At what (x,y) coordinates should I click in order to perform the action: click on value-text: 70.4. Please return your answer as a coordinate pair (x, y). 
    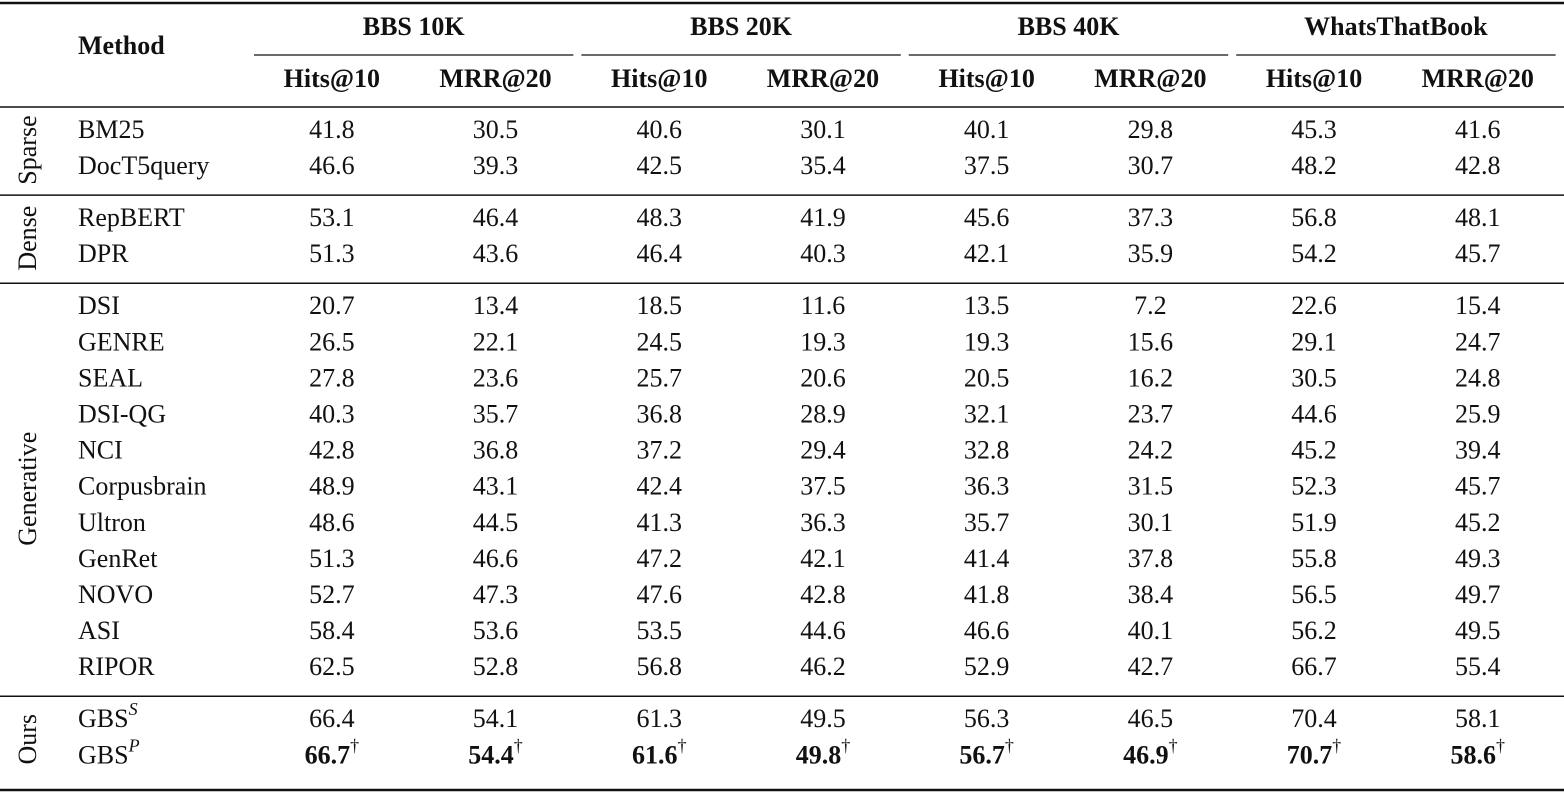
    Looking at the image, I should click on (1314, 718).